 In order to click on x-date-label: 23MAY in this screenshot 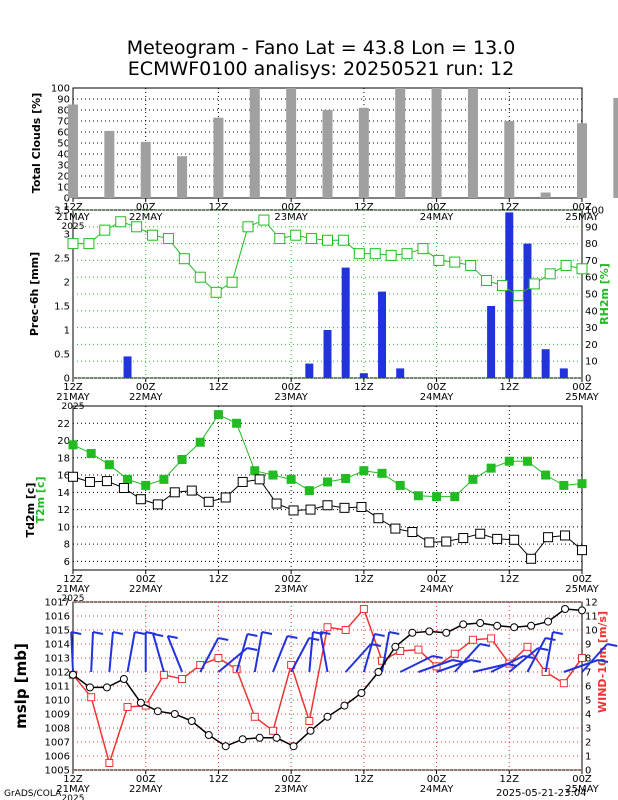, I will do `click(291, 217)`.